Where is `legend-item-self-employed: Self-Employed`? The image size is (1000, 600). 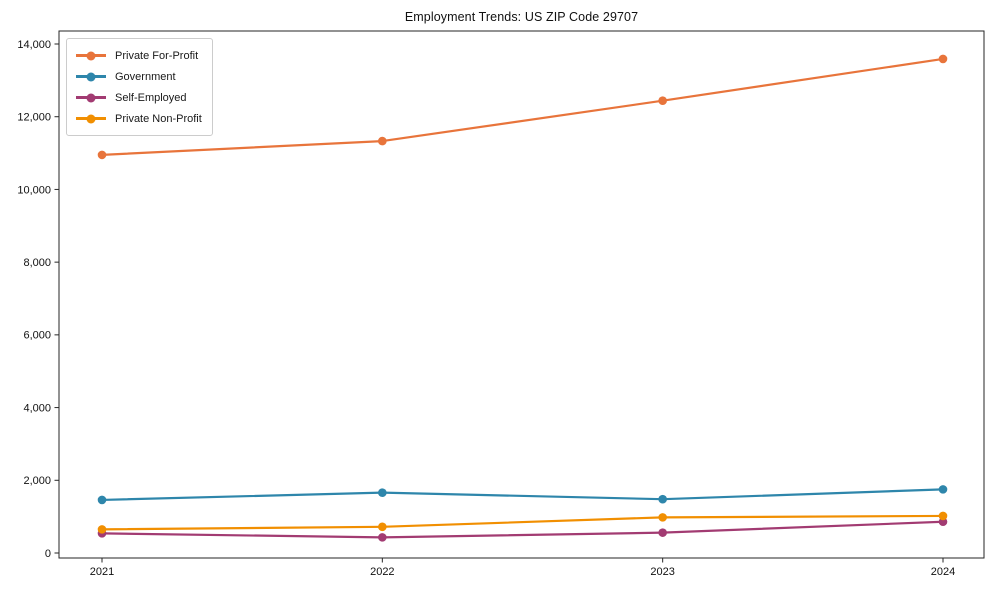
legend-item-self-employed: Self-Employed is located at coordinates (139, 97).